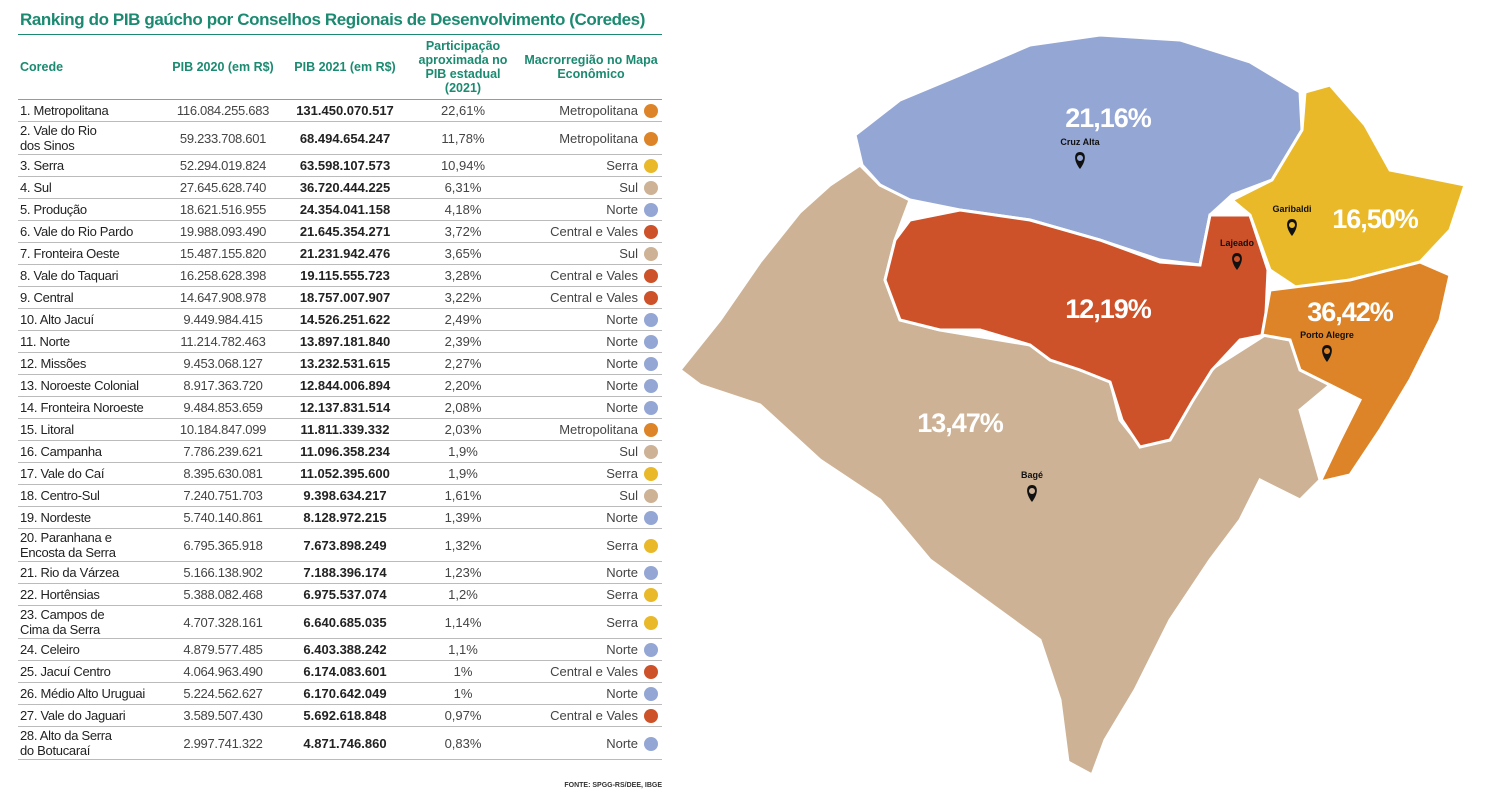 The width and height of the screenshot is (1496, 801). What do you see at coordinates (345, 253) in the screenshot?
I see `pib-2021: 21.231.942.476` at bounding box center [345, 253].